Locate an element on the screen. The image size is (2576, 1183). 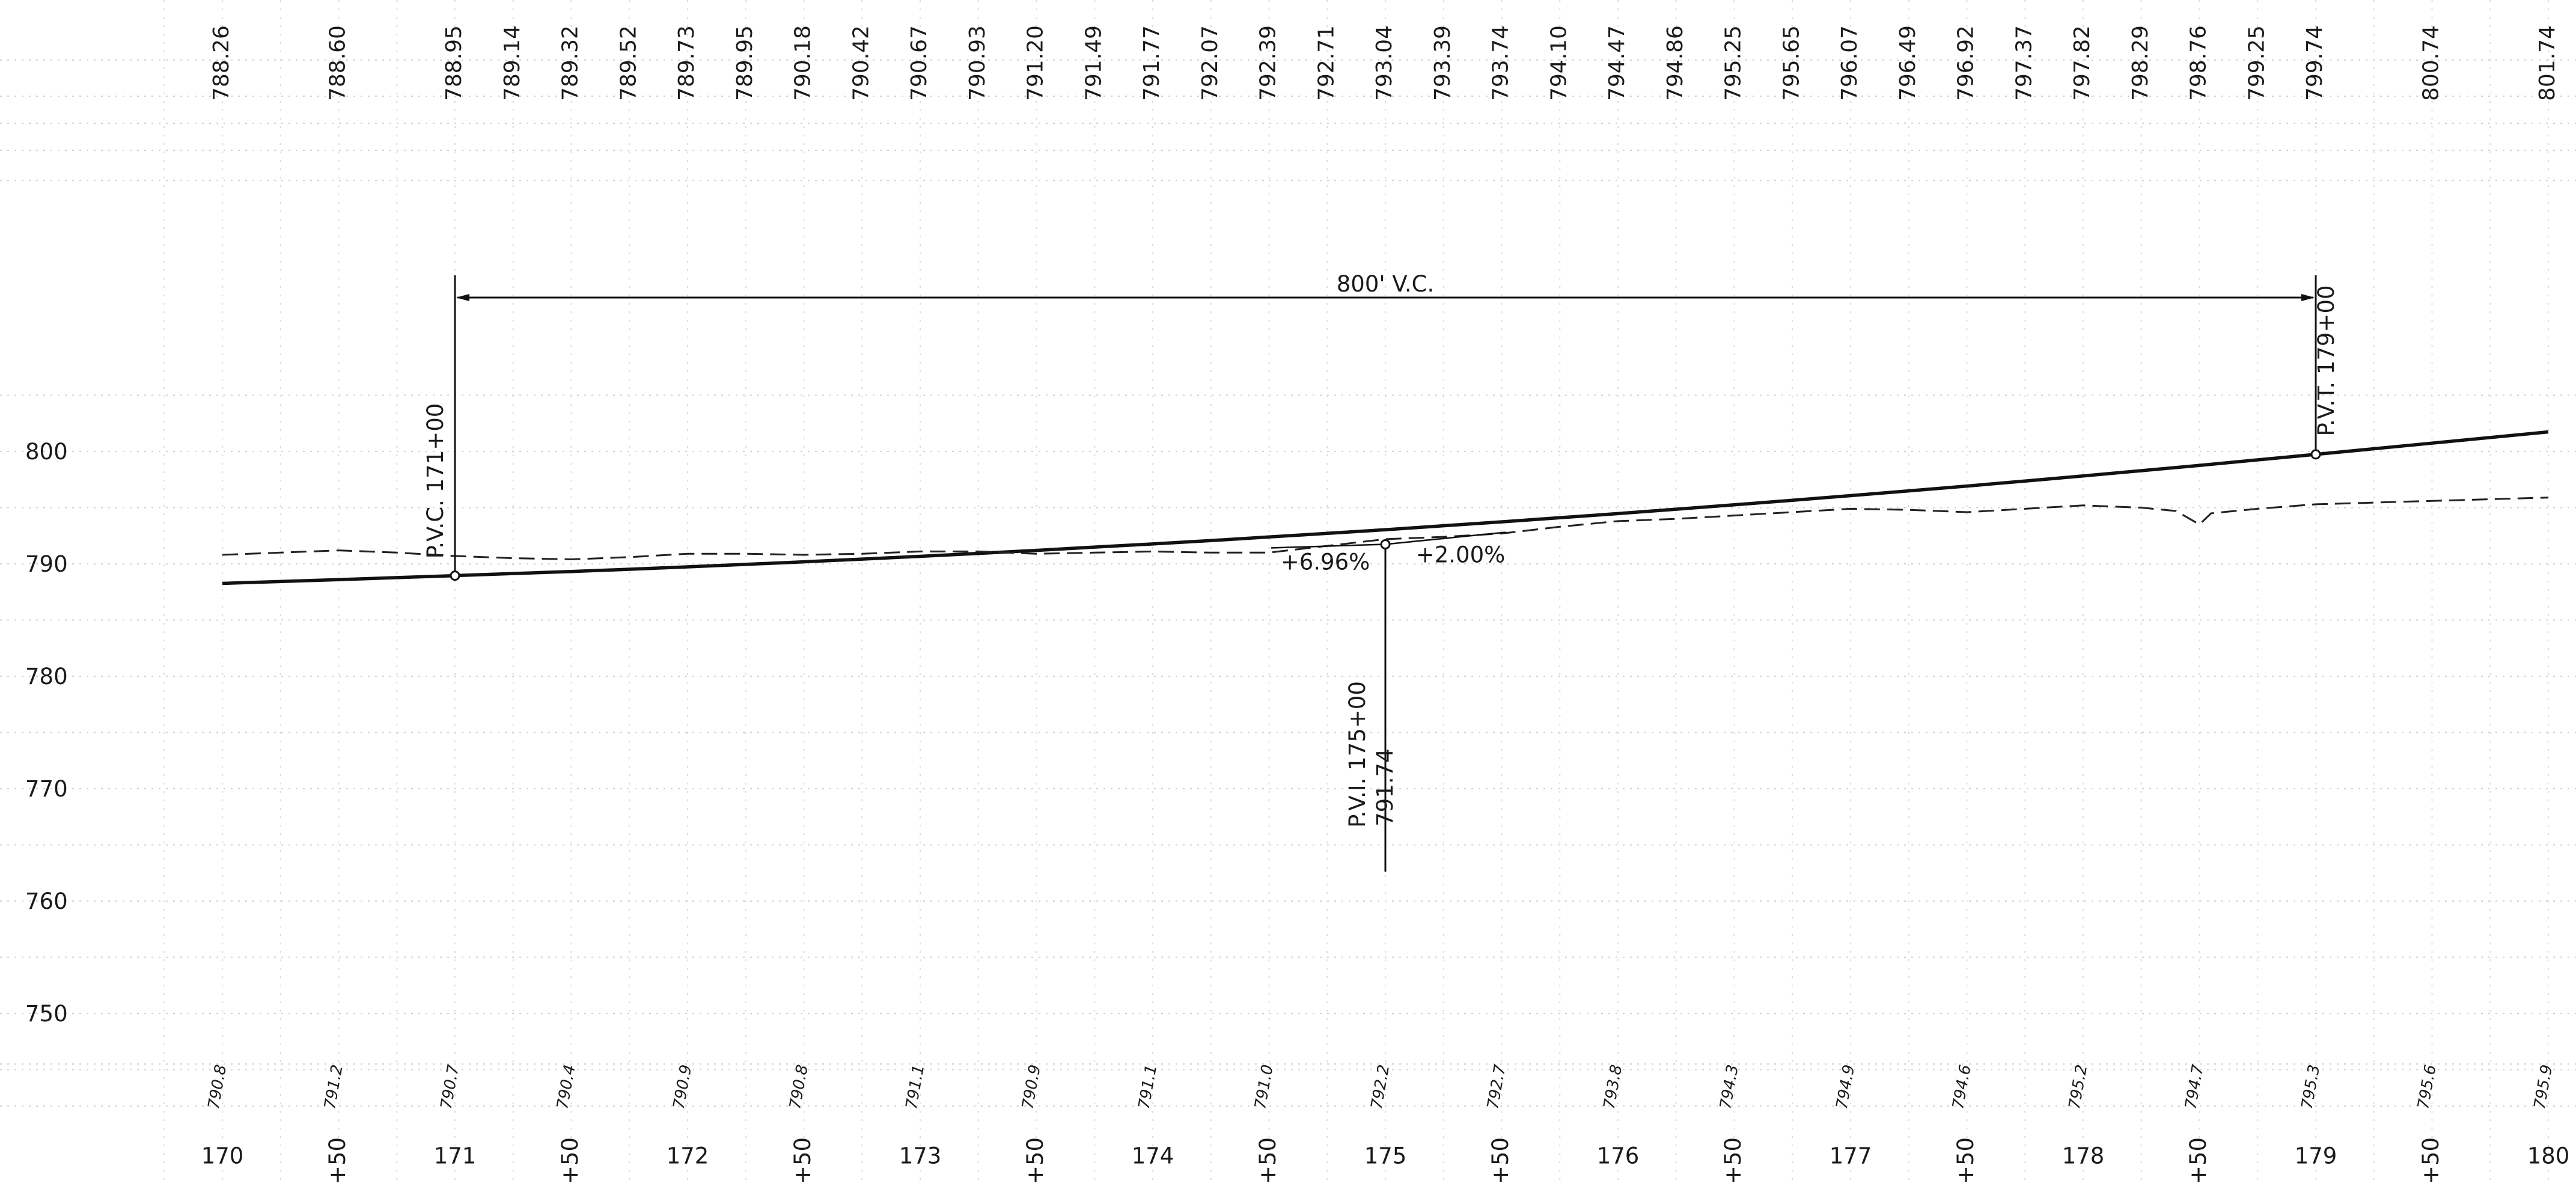
grade-elevation-label: 790.42 is located at coordinates (861, 63).